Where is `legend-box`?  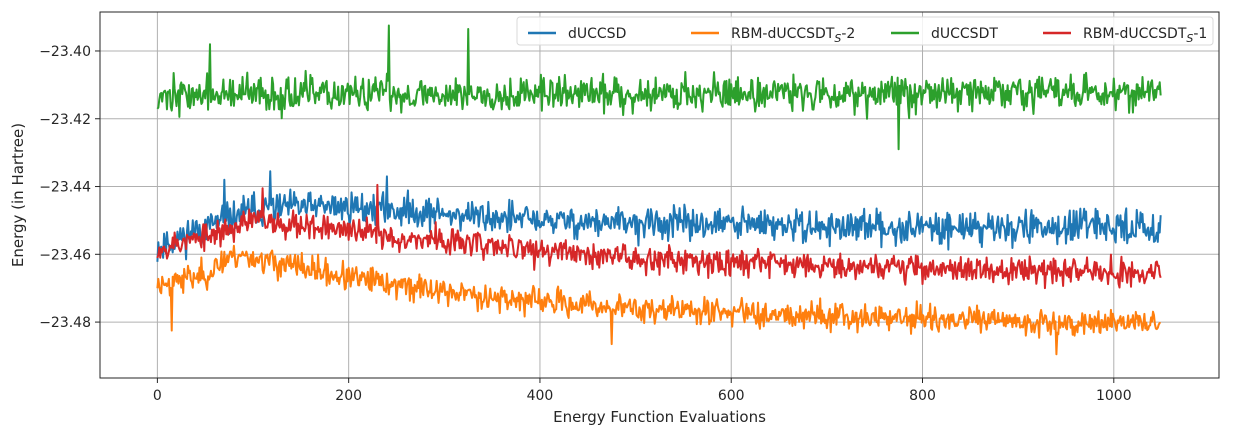 legend-box is located at coordinates (865, 31).